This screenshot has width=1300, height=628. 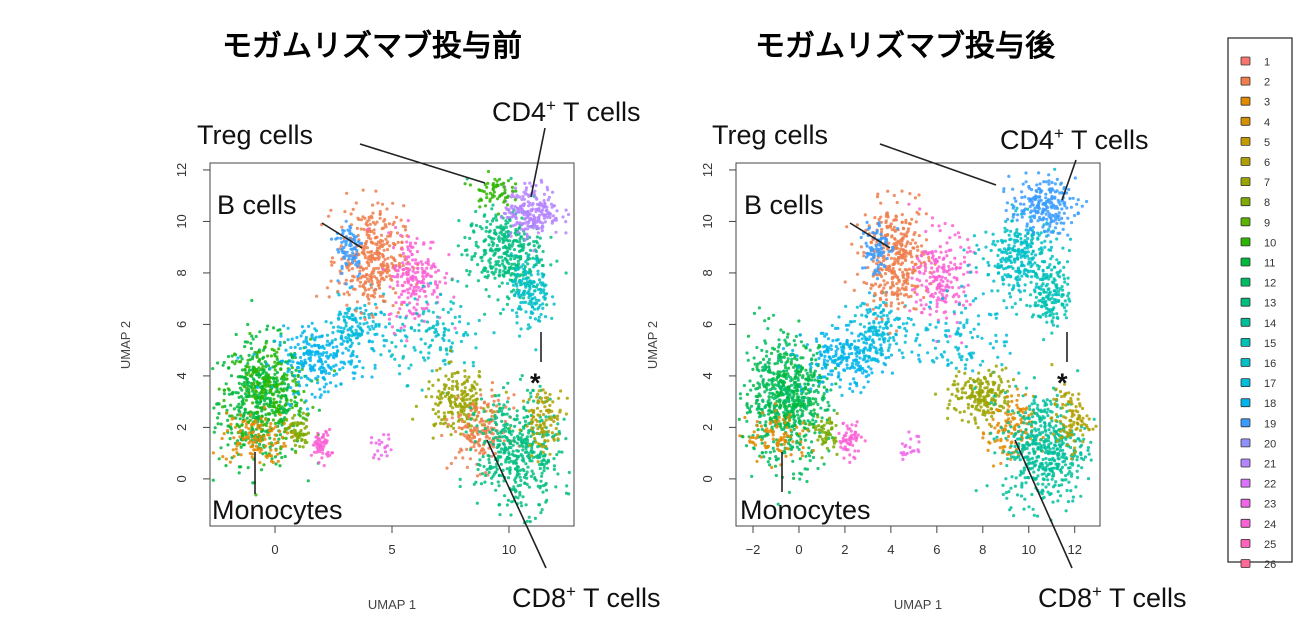 What do you see at coordinates (125, 345) in the screenshot?
I see `y-axis-label: UMAP 2` at bounding box center [125, 345].